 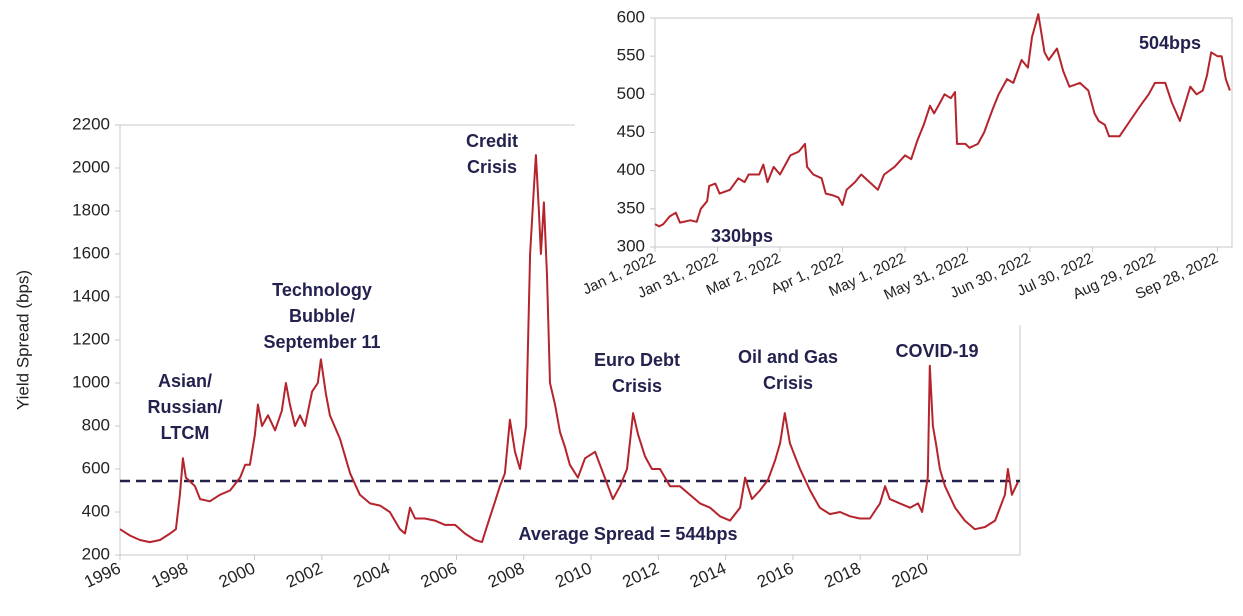 I want to click on y-tick-label: 2000, so click(x=91, y=166).